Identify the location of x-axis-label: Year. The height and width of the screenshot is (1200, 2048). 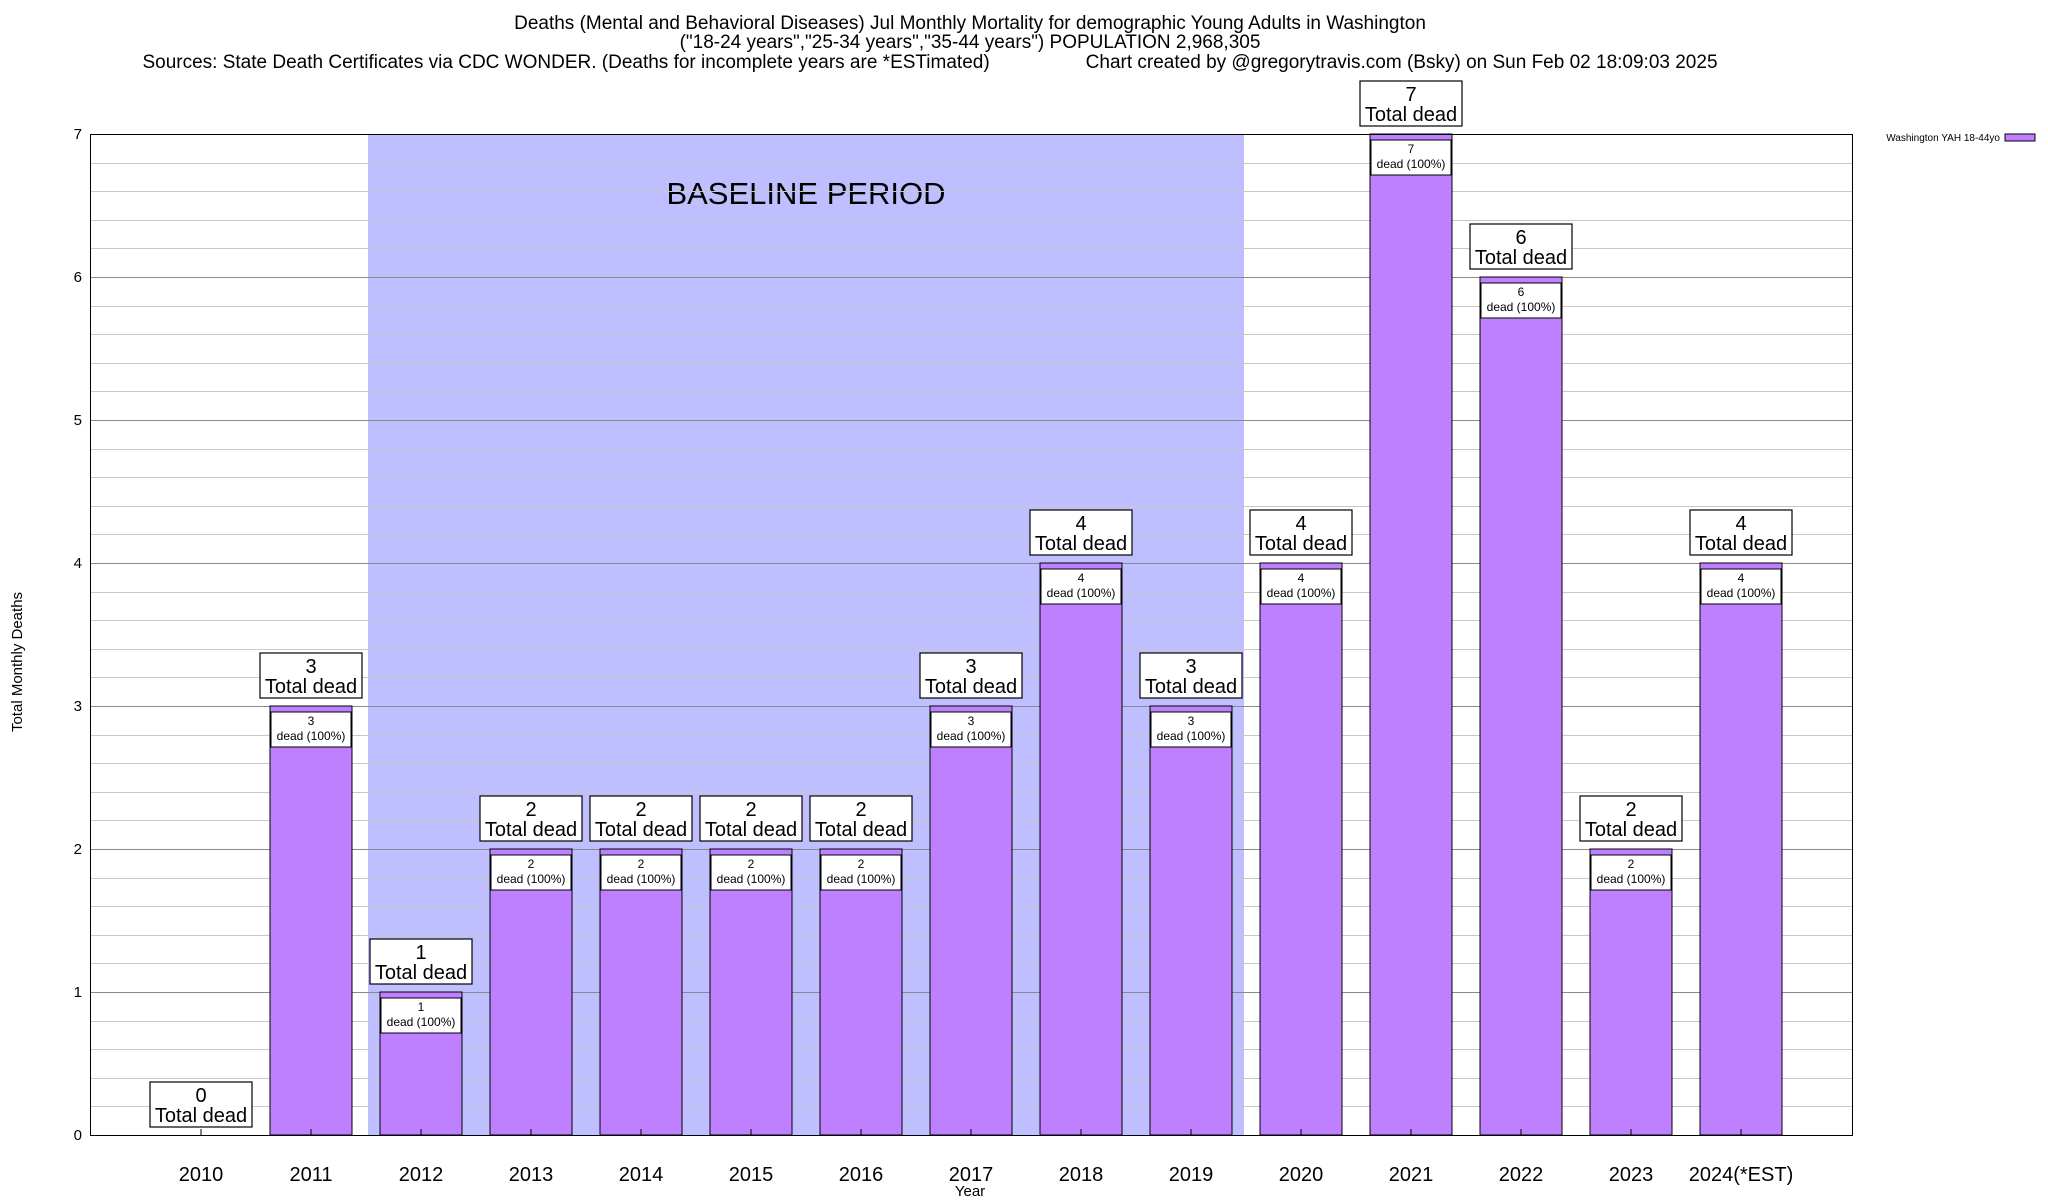
(970, 1191).